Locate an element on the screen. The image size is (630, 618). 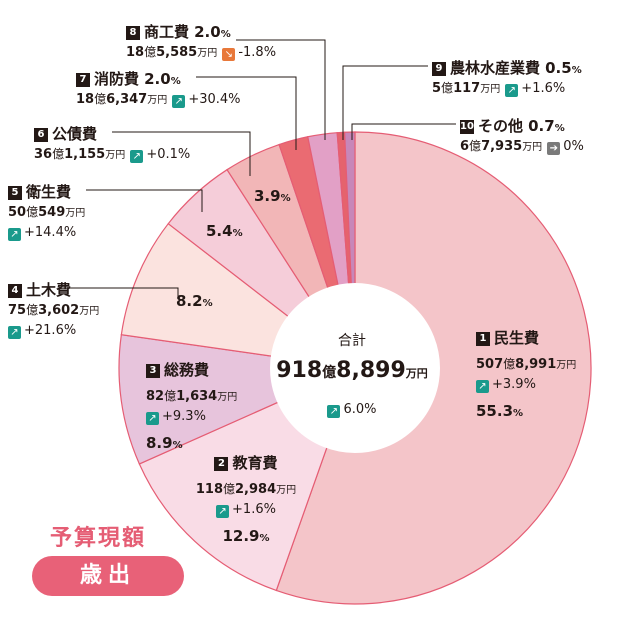
down-arrow-icon: ↘ is located at coordinates (229, 55).